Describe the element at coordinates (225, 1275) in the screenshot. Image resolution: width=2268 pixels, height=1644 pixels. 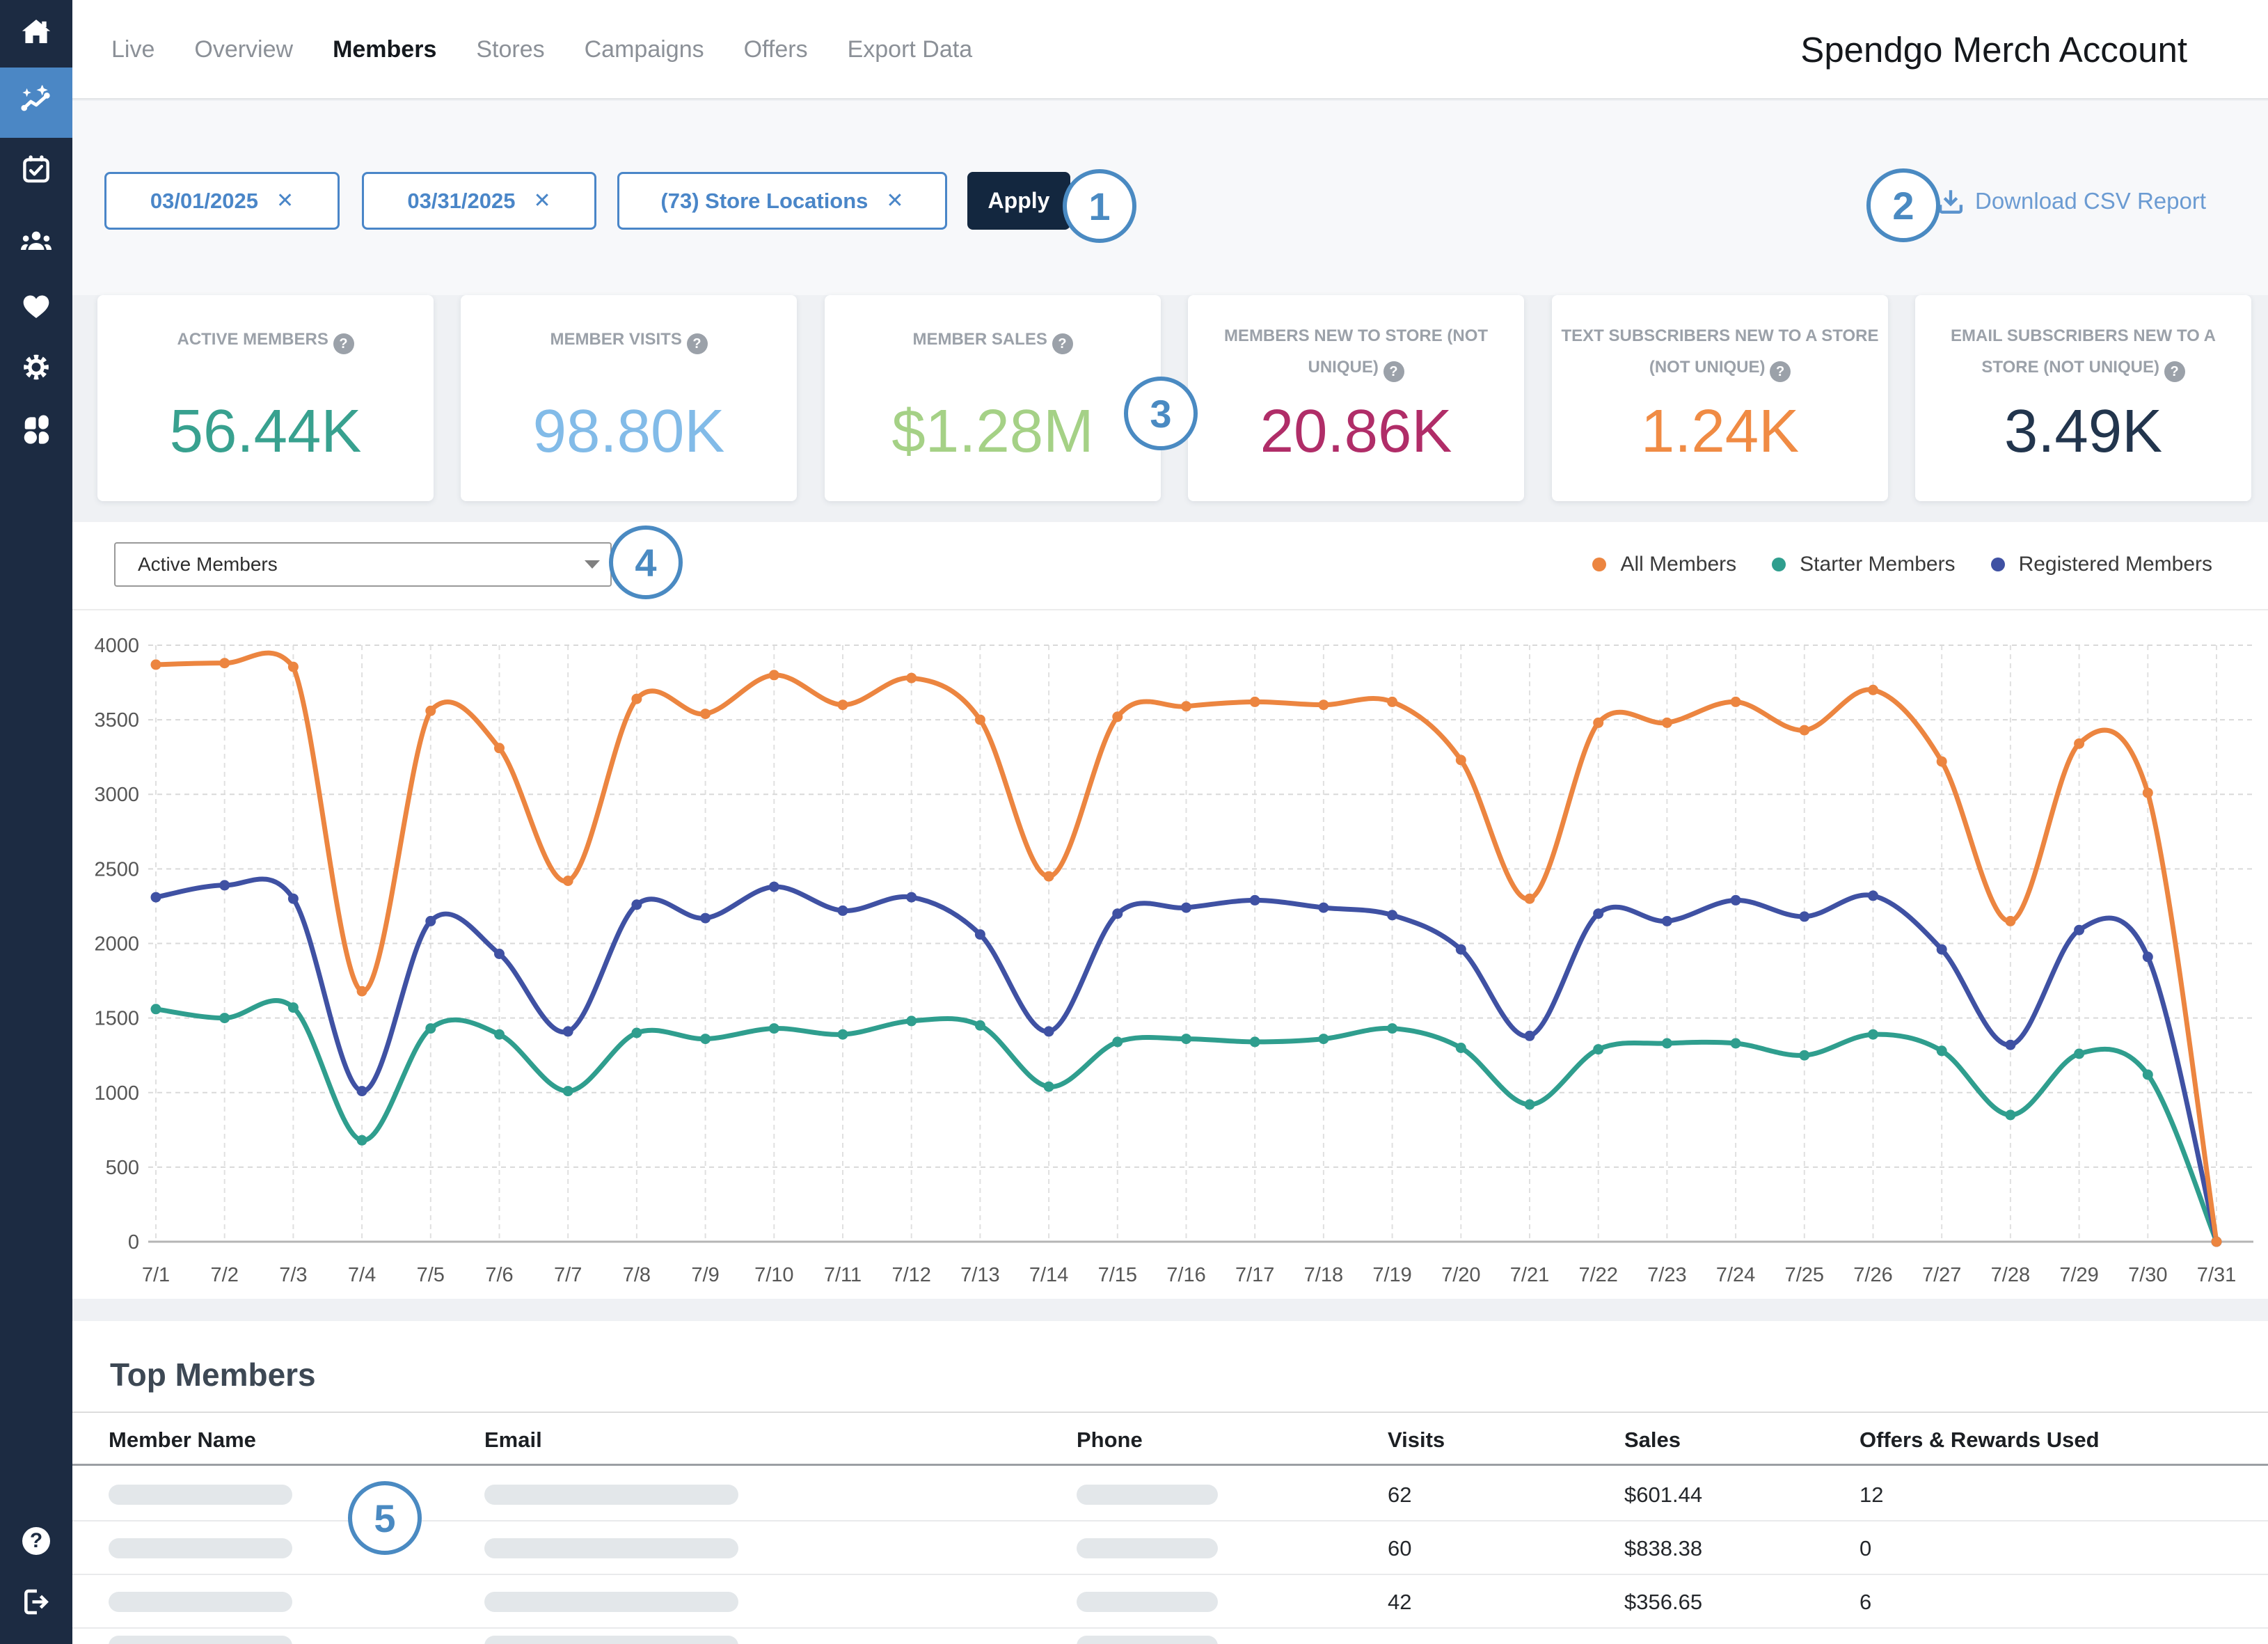
I see `svg-text: 7/2` at that location.